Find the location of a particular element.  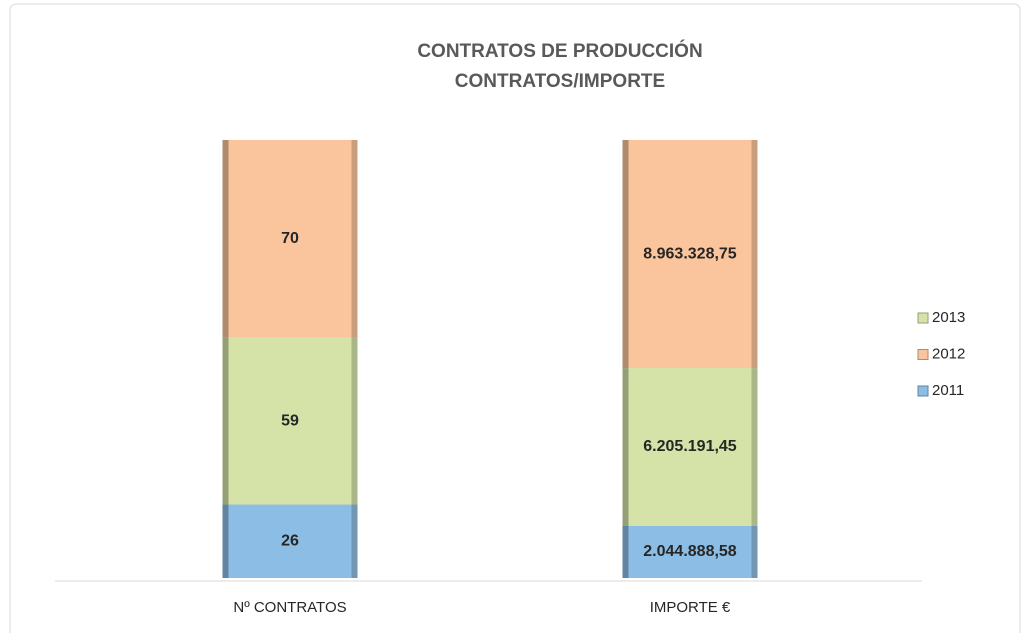

value-label: 6.205.191,45 is located at coordinates (690, 446).